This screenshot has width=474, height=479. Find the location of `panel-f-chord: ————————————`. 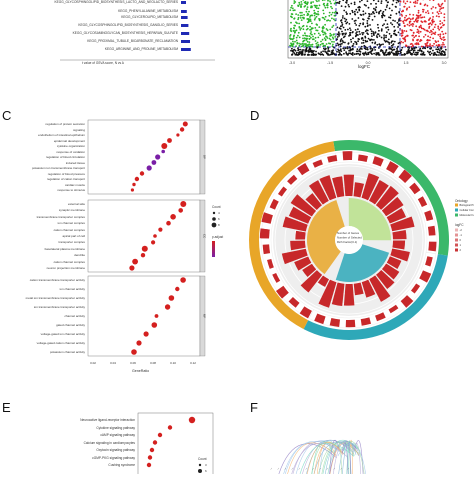

panel-f-chord: ———————————— is located at coordinates (355, 441).